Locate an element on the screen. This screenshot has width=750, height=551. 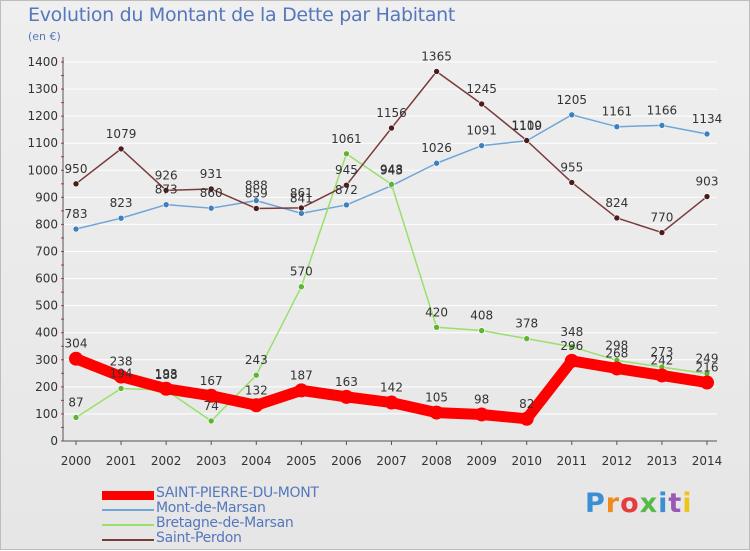
data-label: 570 is located at coordinates (301, 272).